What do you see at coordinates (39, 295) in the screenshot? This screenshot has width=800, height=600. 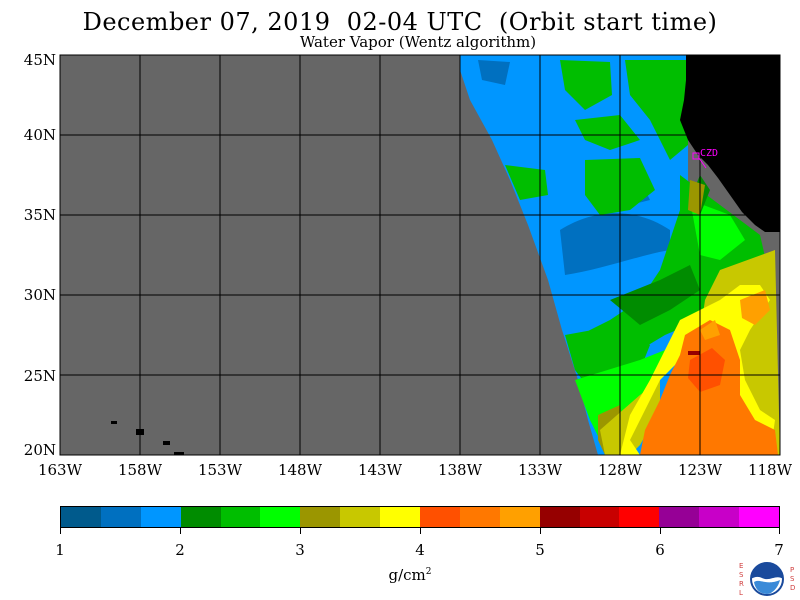 I see `lat-label: 30N` at bounding box center [39, 295].